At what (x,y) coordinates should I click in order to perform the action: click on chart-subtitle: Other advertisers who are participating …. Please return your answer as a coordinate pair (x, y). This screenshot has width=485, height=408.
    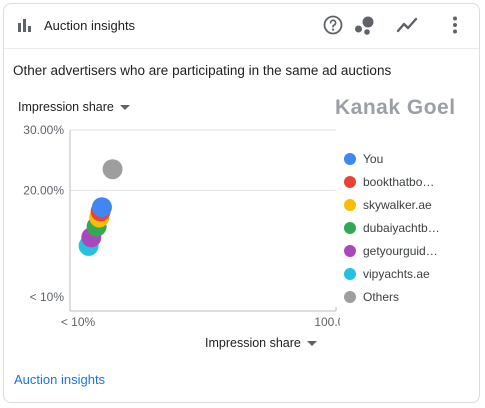
    Looking at the image, I should click on (202, 70).